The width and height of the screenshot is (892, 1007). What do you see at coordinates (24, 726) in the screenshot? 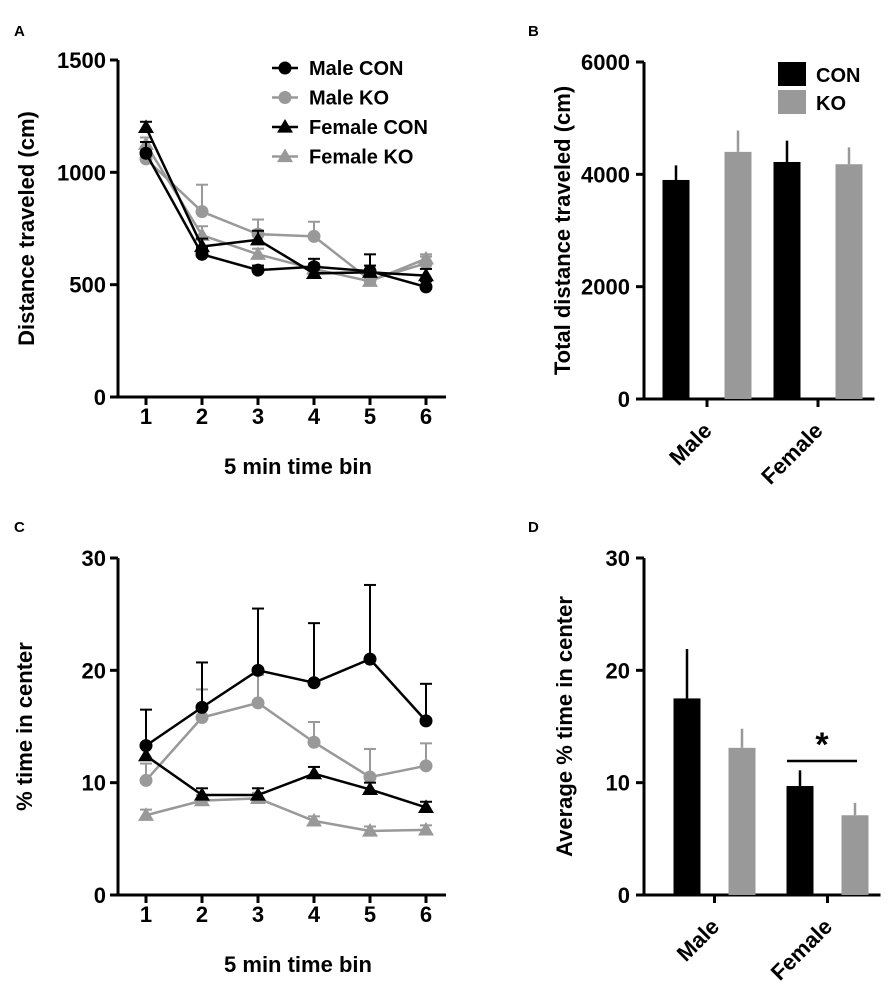
I see `y-axis-label: % time in center` at bounding box center [24, 726].